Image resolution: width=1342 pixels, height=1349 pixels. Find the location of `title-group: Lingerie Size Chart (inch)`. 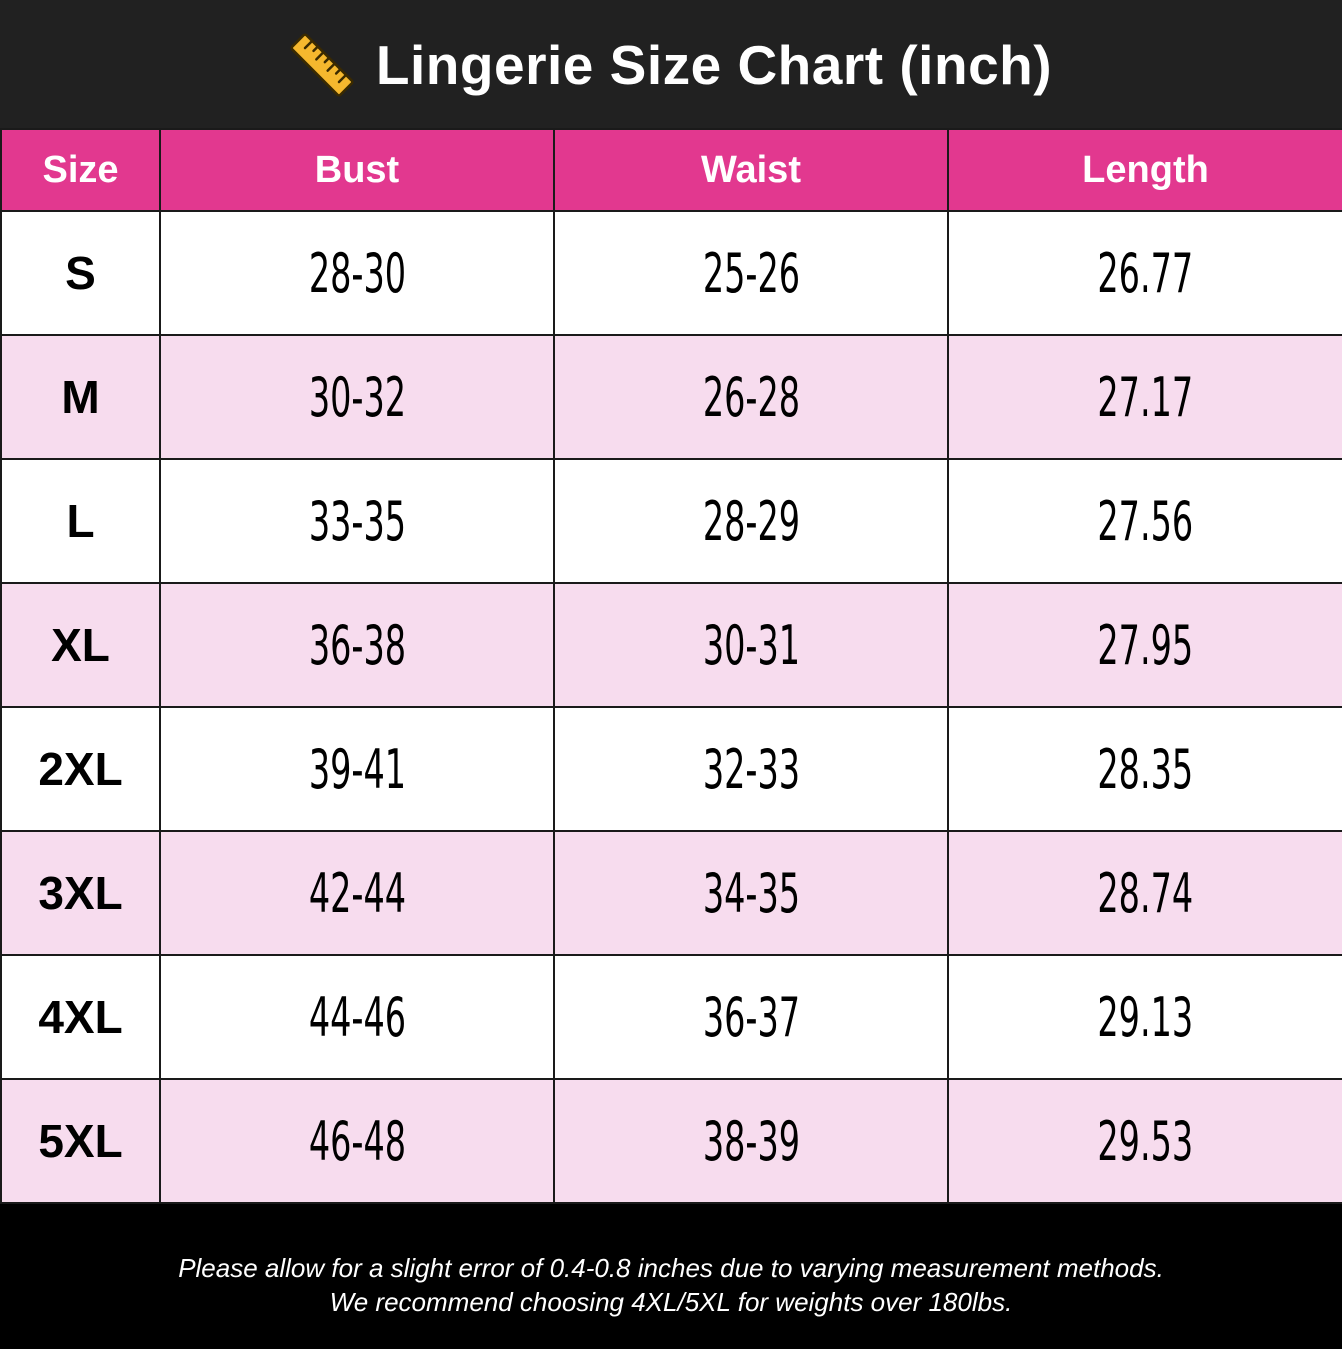

title-group: Lingerie Size Chart (inch) is located at coordinates (671, 65).